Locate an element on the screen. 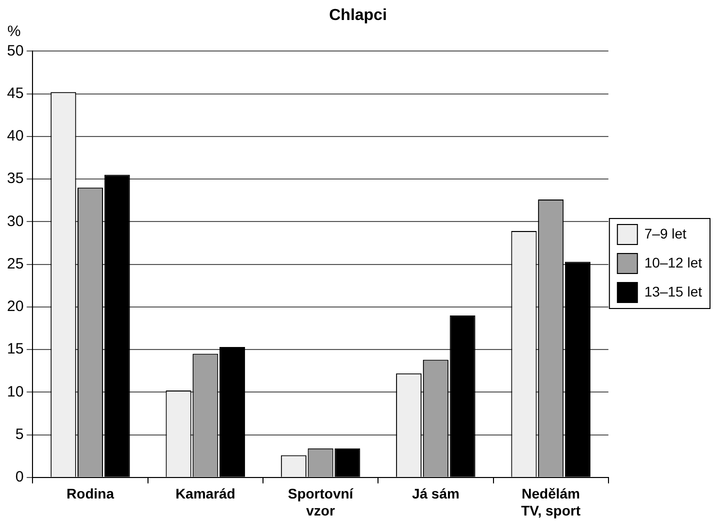 This screenshot has height=529, width=718. y-tick-label: 50 is located at coordinates (15, 51).